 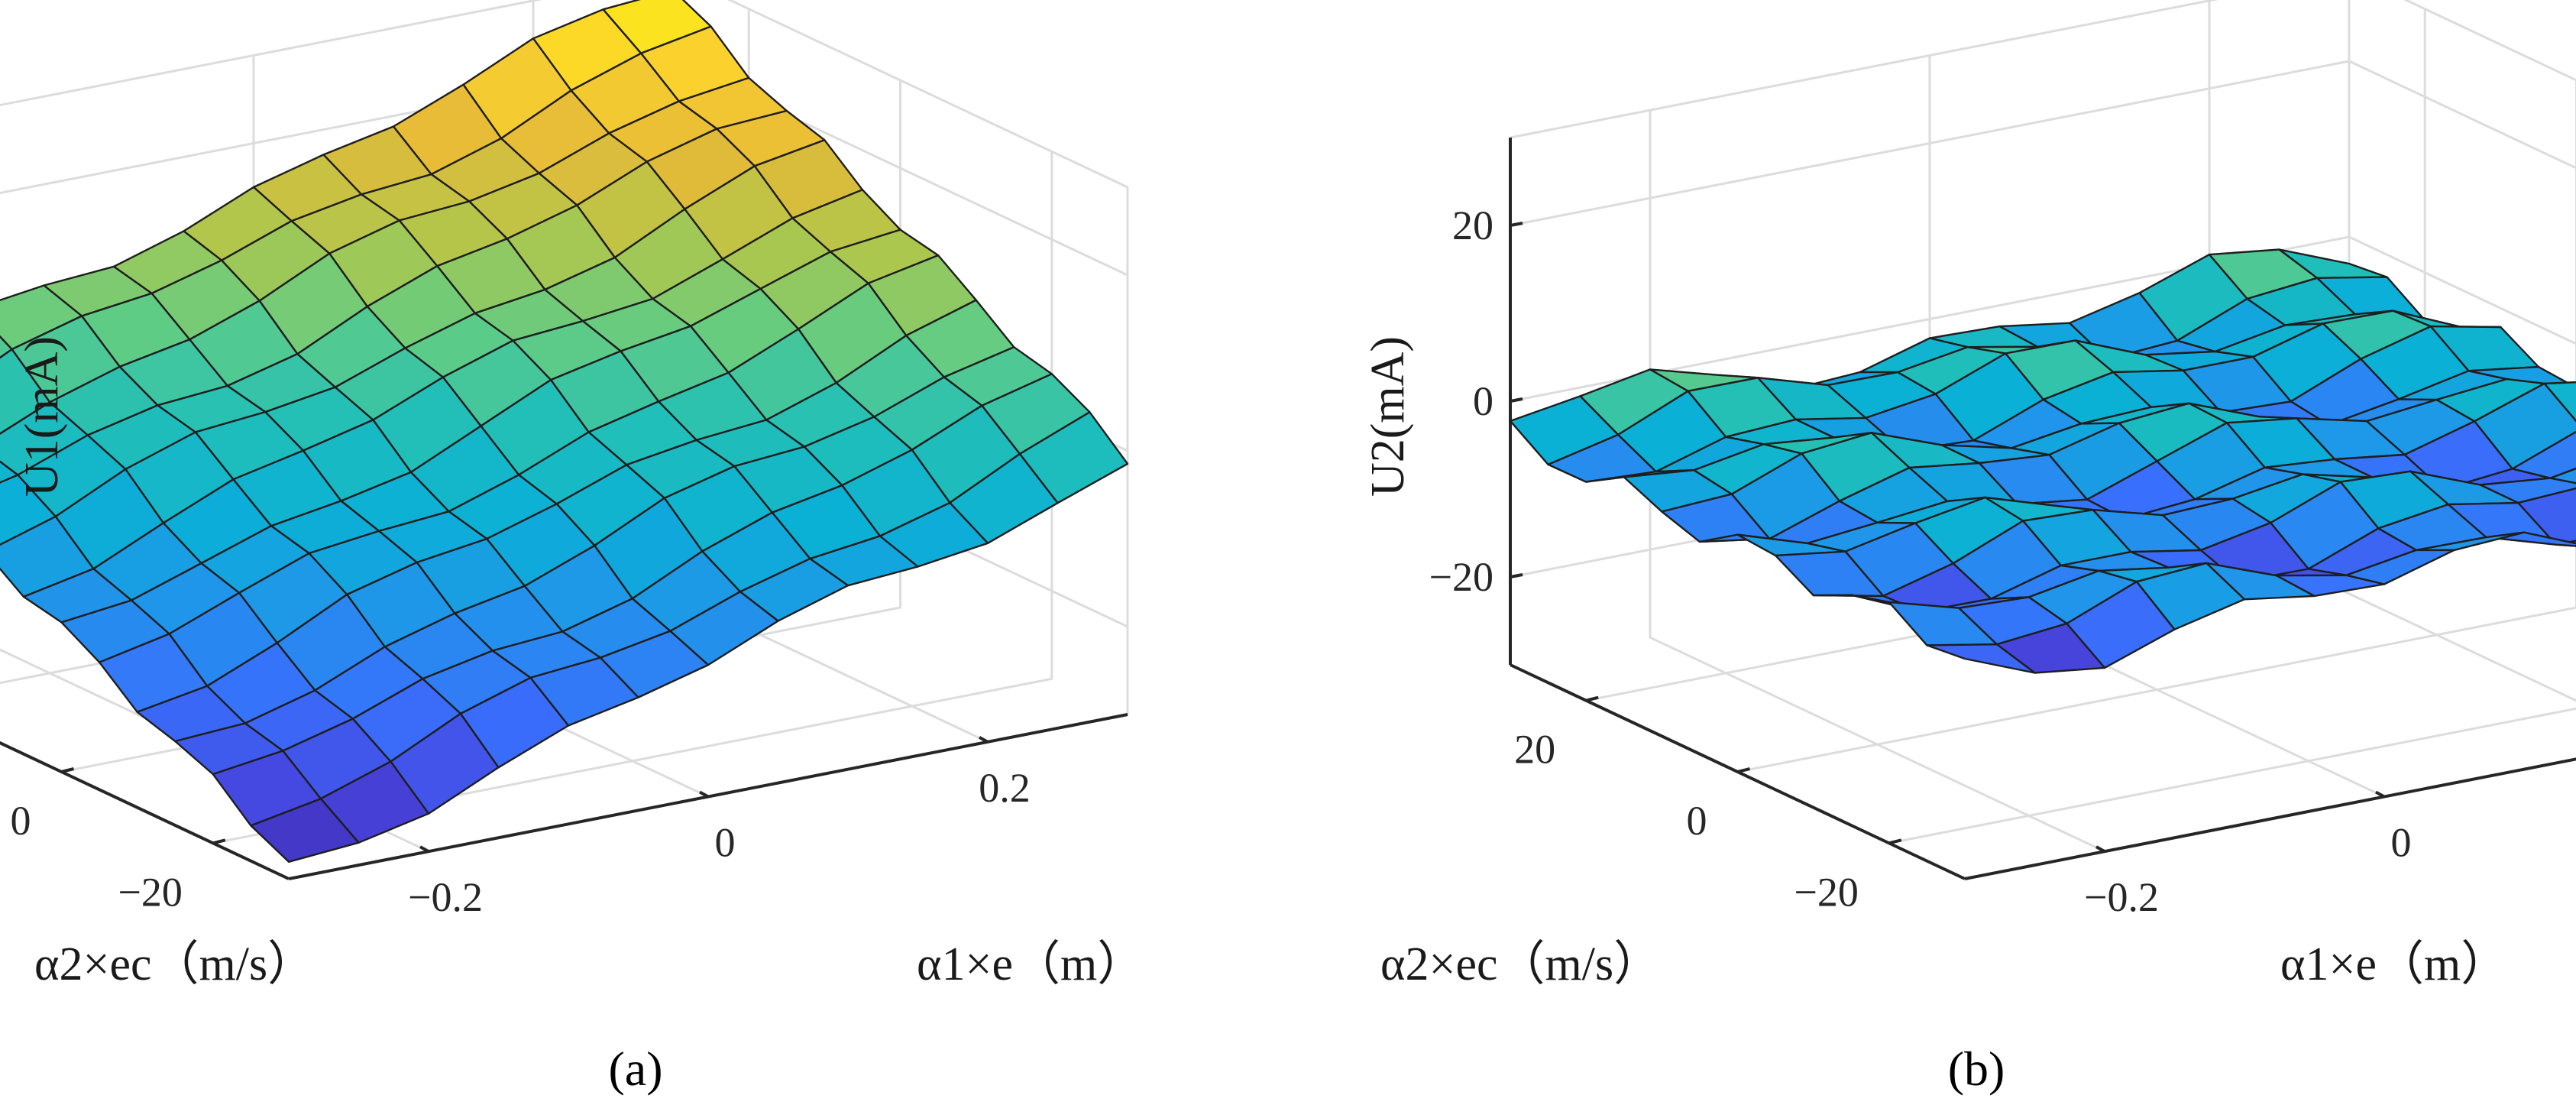 What do you see at coordinates (1483, 401) in the screenshot?
I see `z-tick-label: 0` at bounding box center [1483, 401].